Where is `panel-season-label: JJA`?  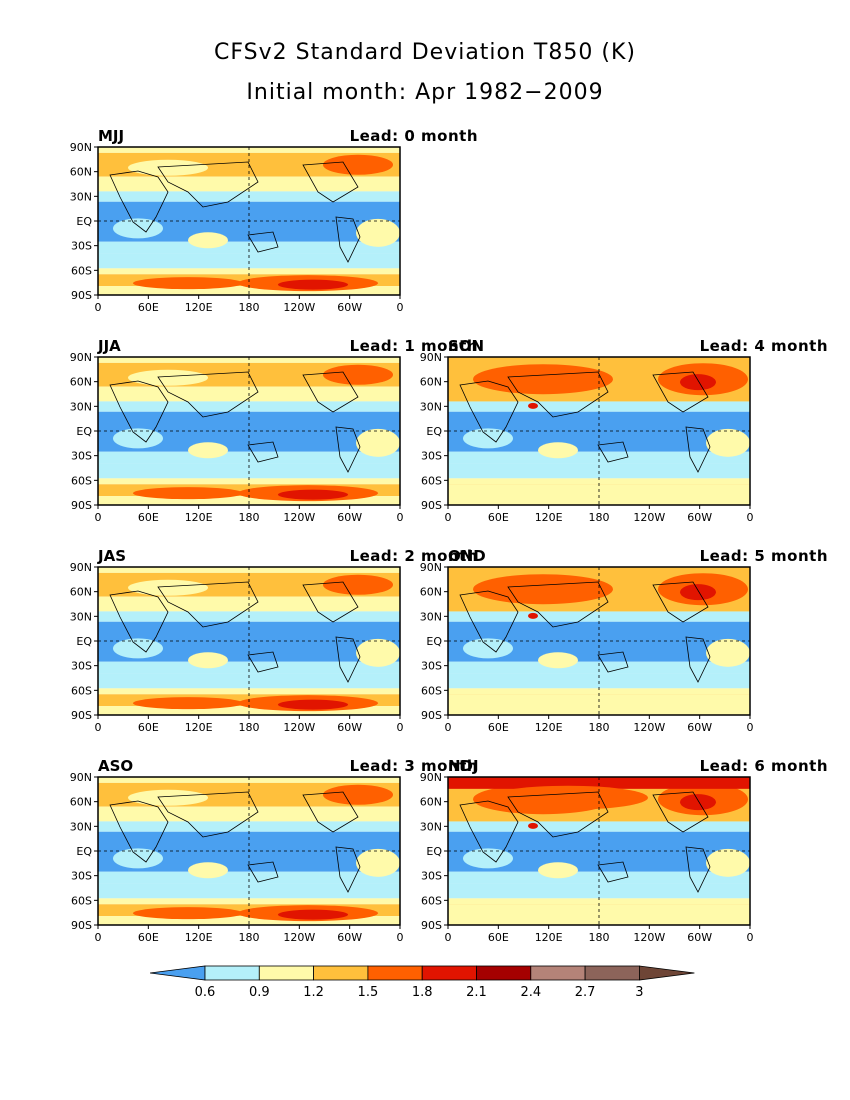
panel-season-label: JJA is located at coordinates (109, 346).